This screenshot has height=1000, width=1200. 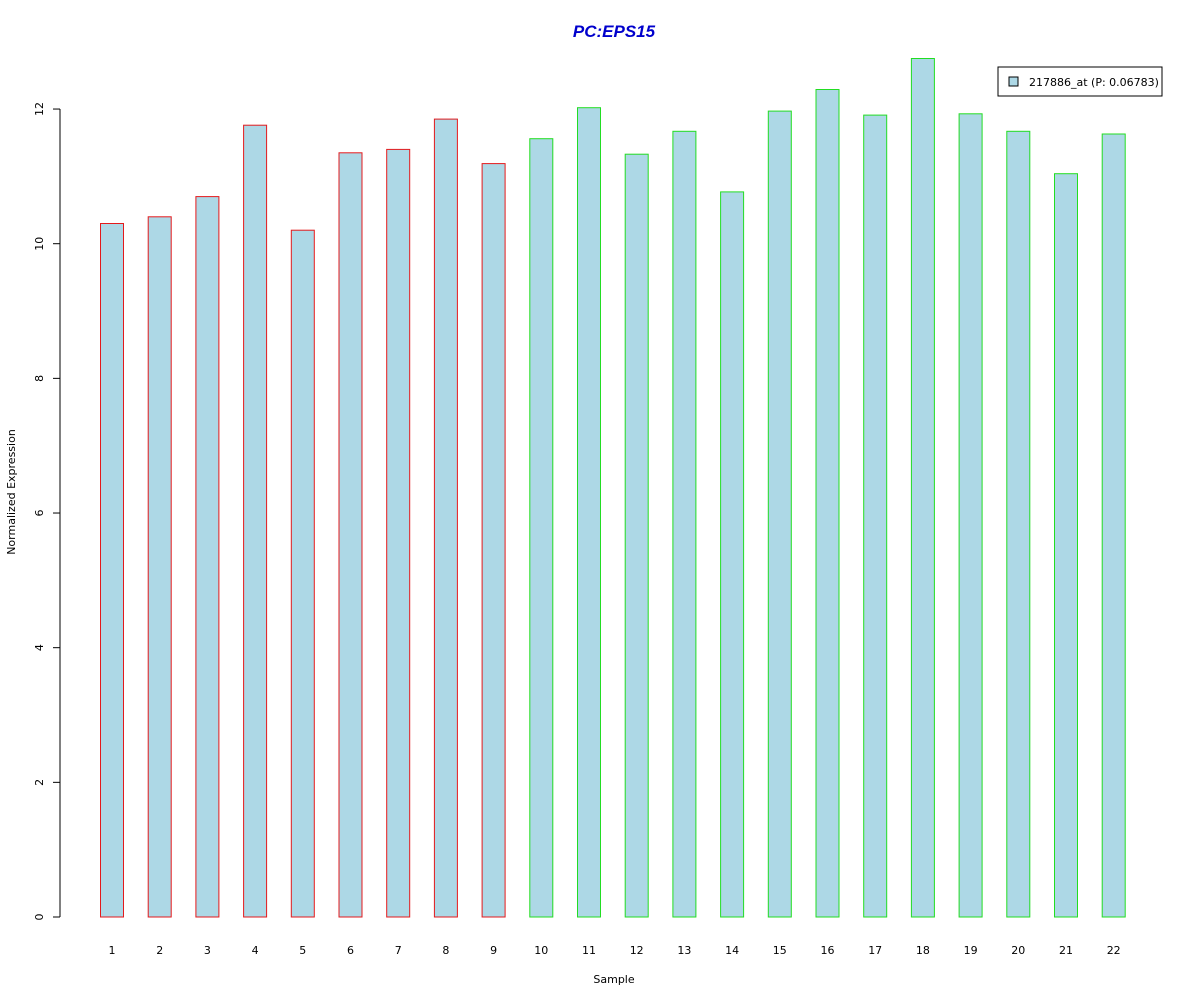 What do you see at coordinates (350, 950) in the screenshot?
I see `x-axis-tick-label: 6` at bounding box center [350, 950].